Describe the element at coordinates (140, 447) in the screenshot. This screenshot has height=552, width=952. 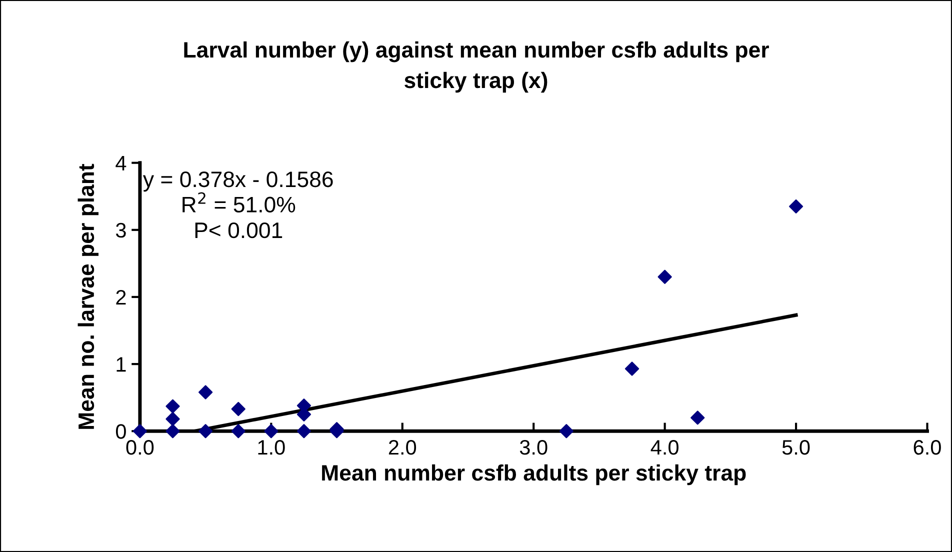
I see `x-tick-label: 0.0` at that location.